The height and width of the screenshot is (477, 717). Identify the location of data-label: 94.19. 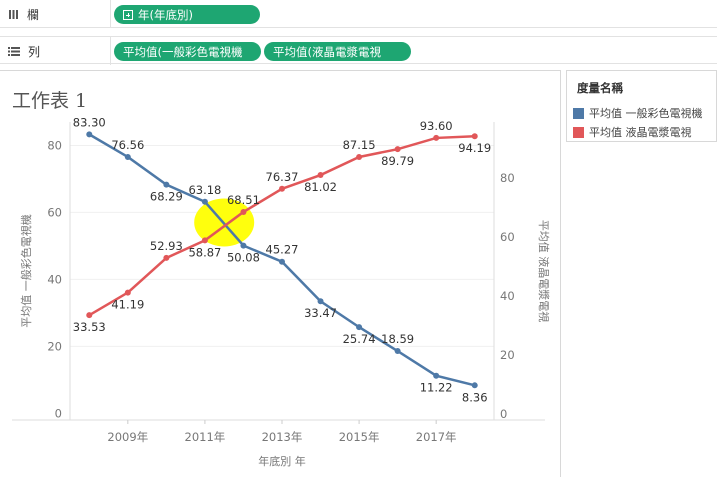
(474, 148).